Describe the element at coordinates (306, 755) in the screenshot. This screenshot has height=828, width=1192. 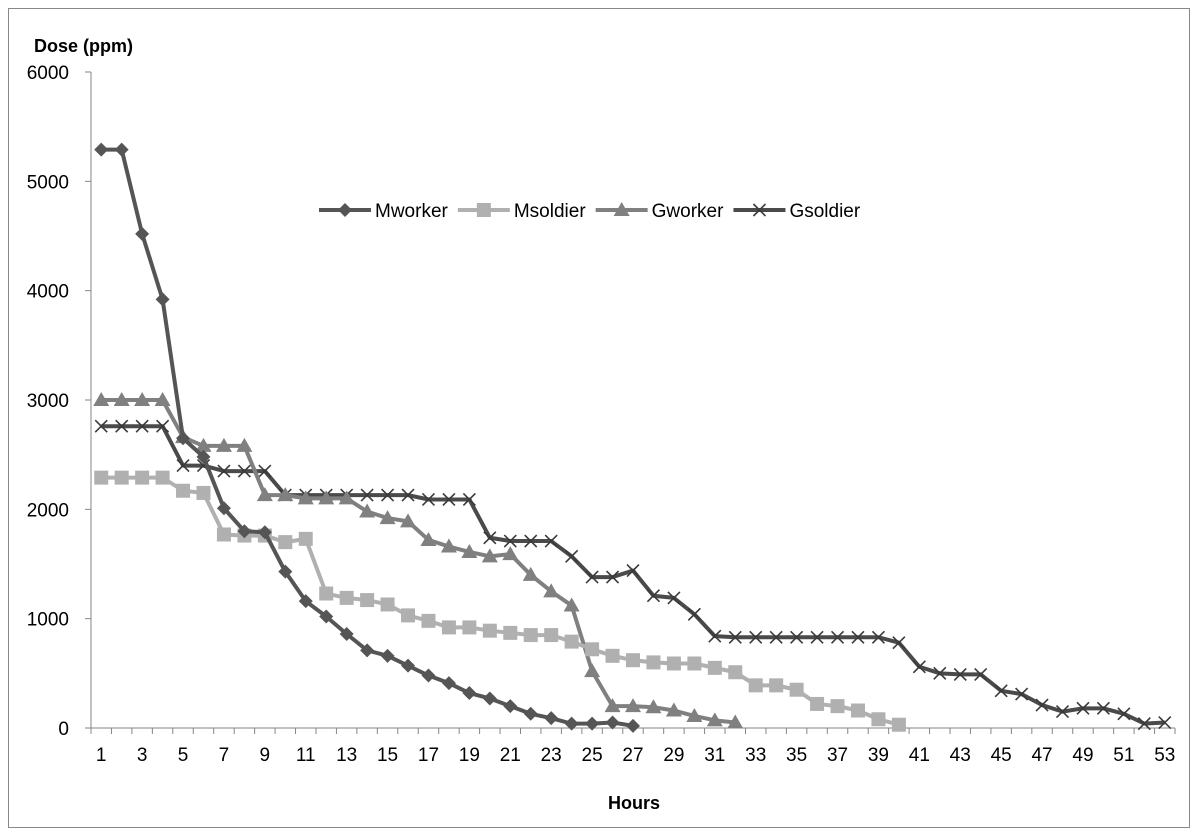
I see `x-tick-label: 11` at that location.